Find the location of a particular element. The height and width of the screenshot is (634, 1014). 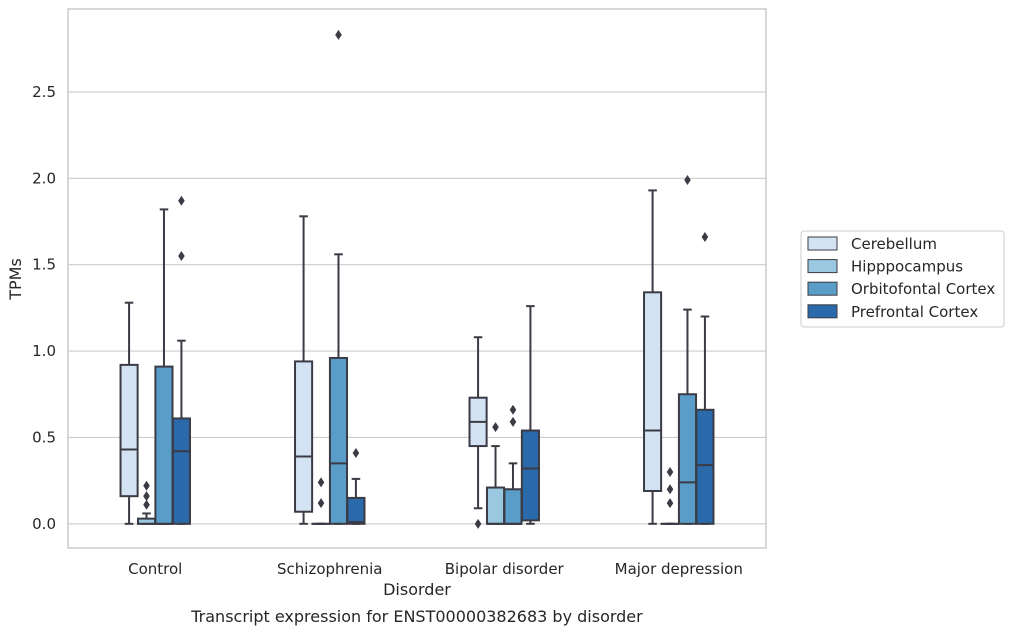

legend-frame is located at coordinates (902, 279).